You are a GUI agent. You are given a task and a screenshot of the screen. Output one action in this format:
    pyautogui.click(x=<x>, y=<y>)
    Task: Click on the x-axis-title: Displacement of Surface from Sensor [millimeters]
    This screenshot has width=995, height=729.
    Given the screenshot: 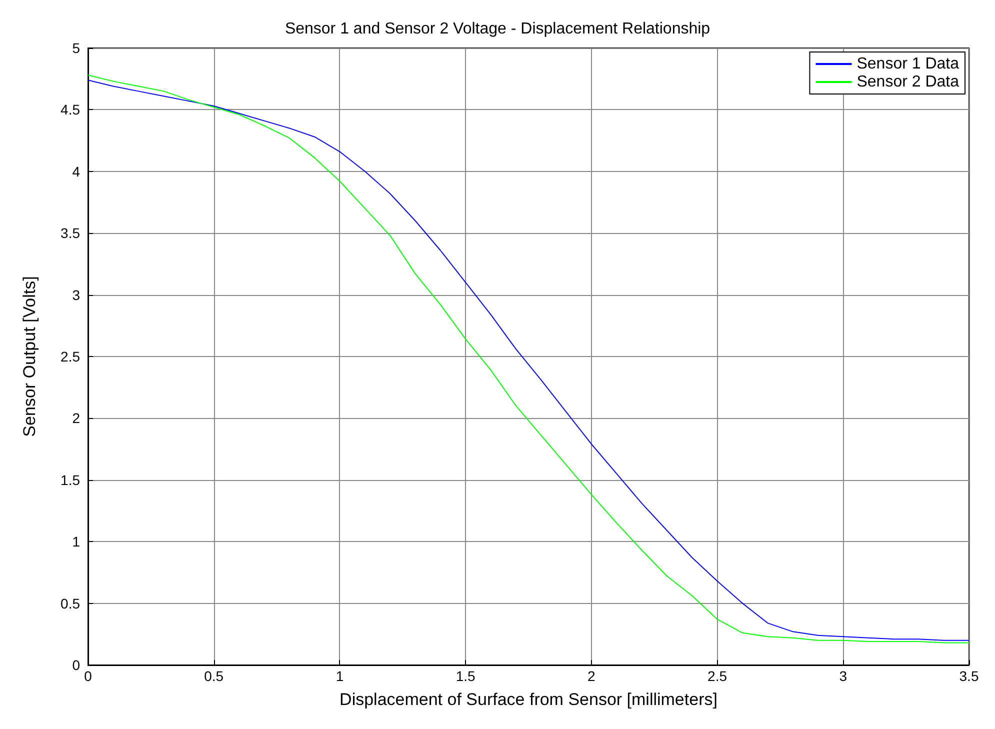 What is the action you would take?
    pyautogui.click(x=529, y=699)
    